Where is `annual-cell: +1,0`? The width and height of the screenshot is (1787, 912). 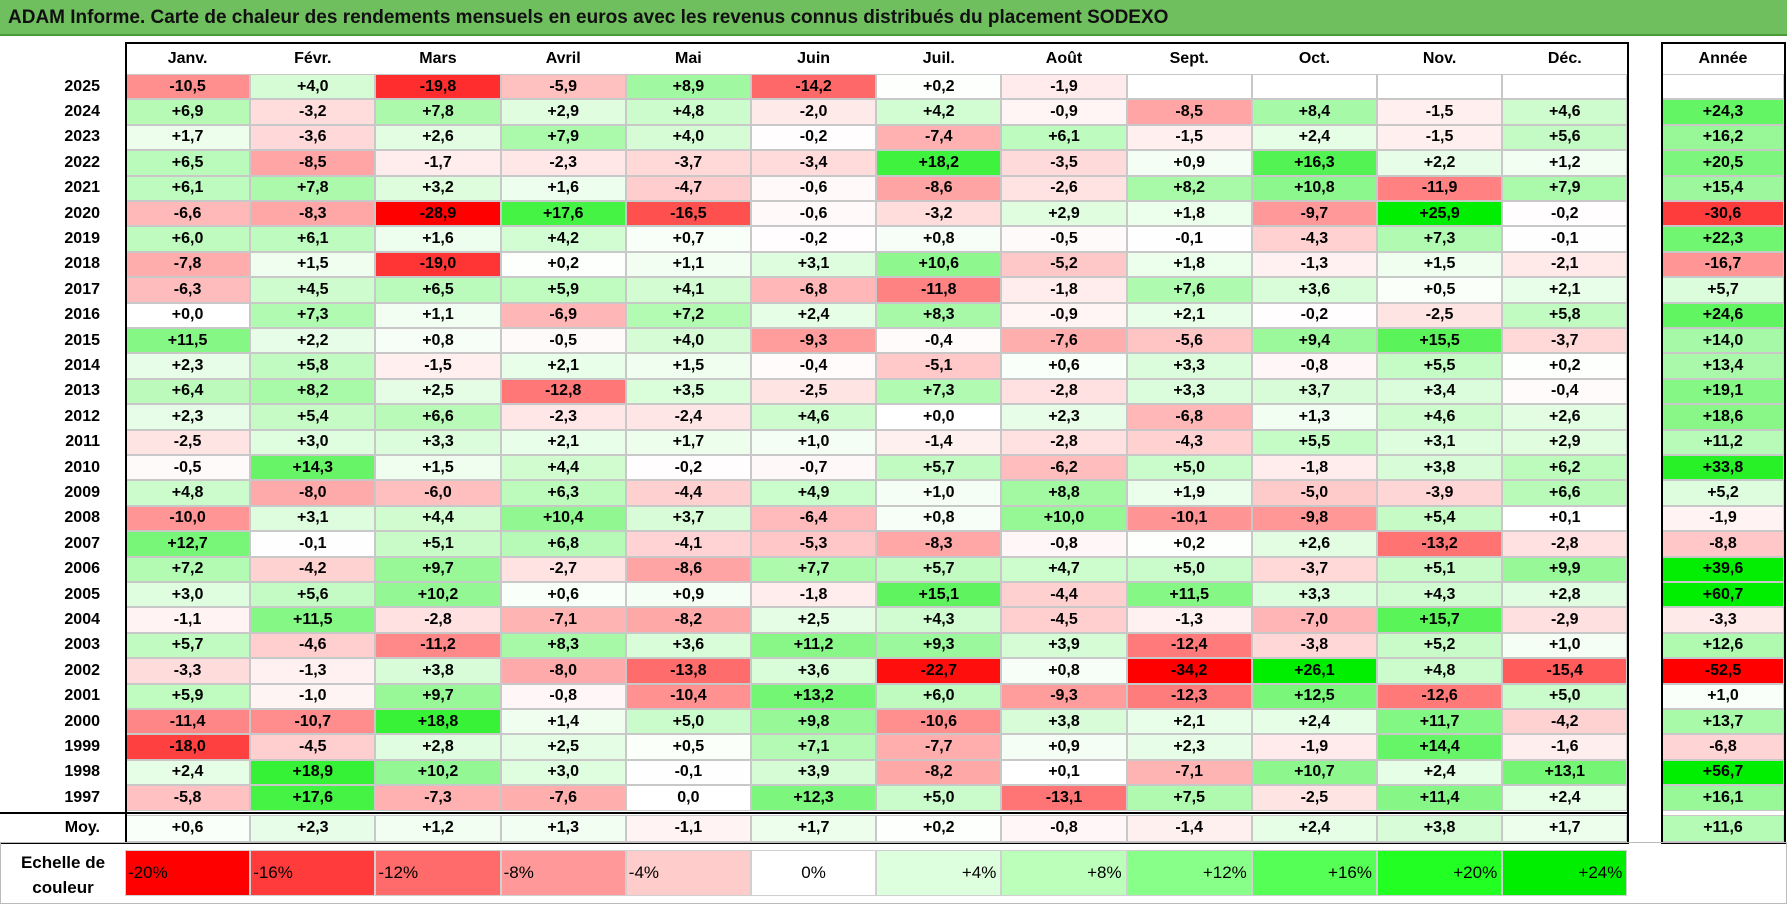 annual-cell: +1,0 is located at coordinates (1723, 696).